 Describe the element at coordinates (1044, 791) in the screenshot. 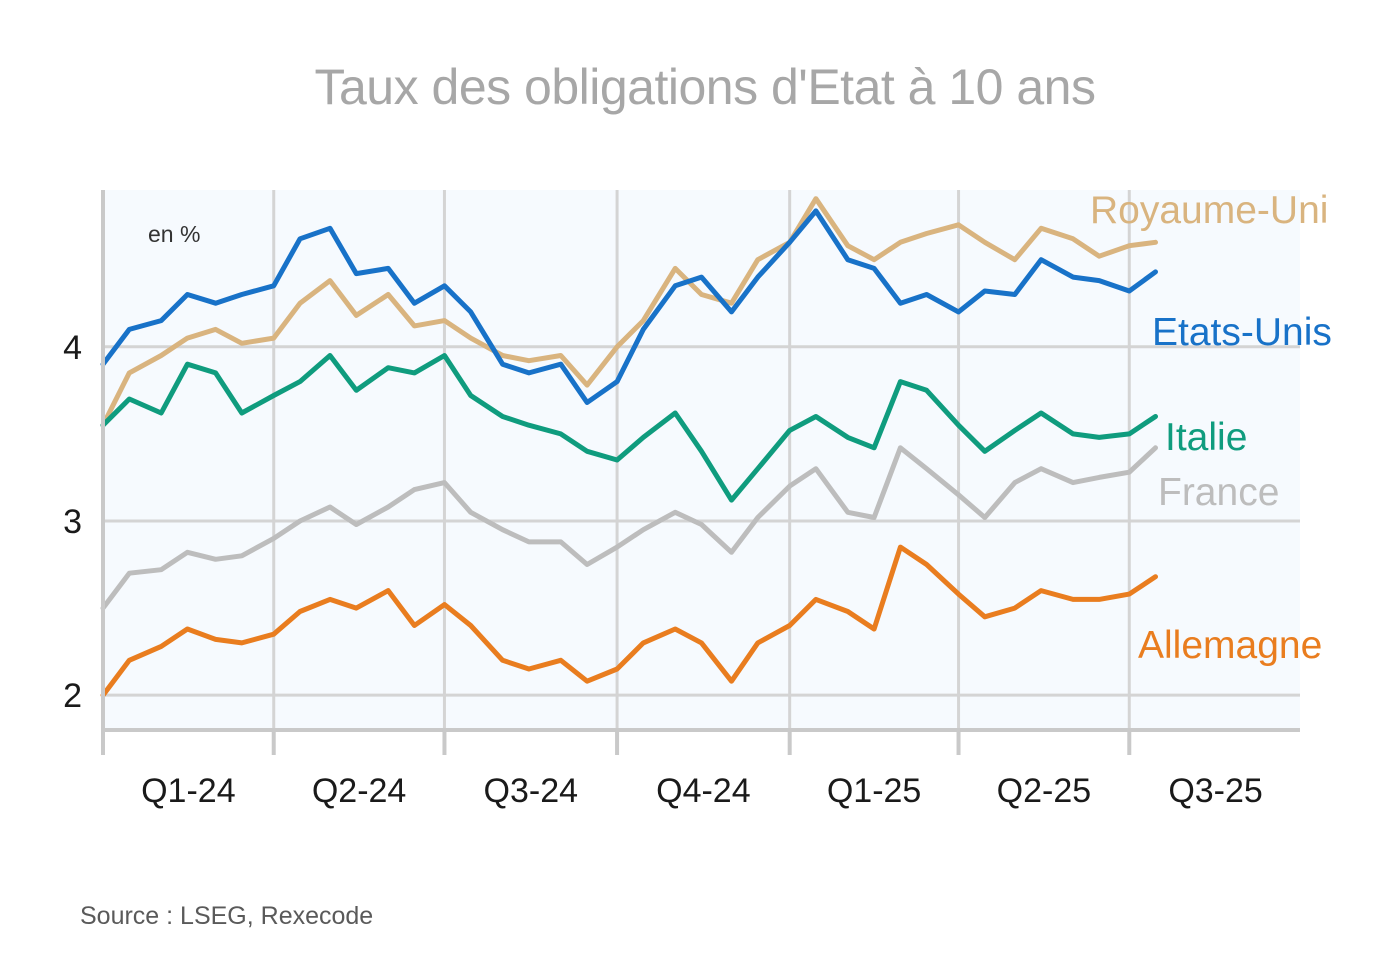

I see `x-tick-label: Q2-25` at that location.